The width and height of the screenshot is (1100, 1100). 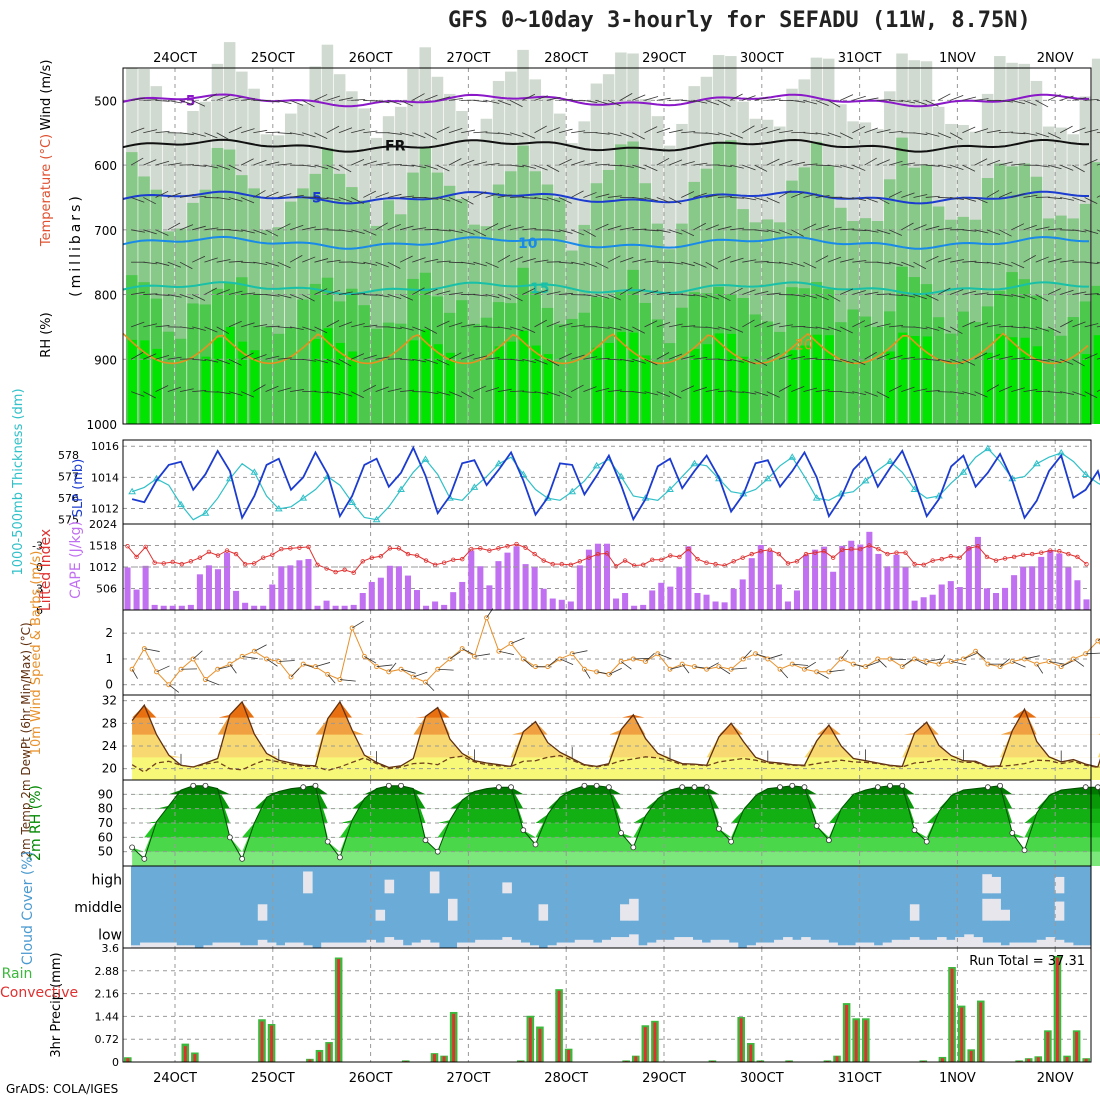 I want to click on rh-tick-label: 70, so click(x=105, y=823).